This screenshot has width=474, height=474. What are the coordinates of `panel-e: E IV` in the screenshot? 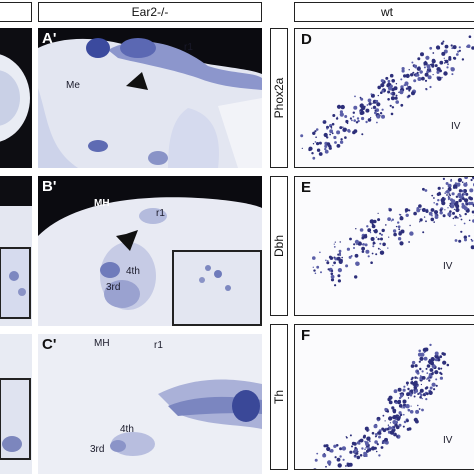 It's located at (384, 246).